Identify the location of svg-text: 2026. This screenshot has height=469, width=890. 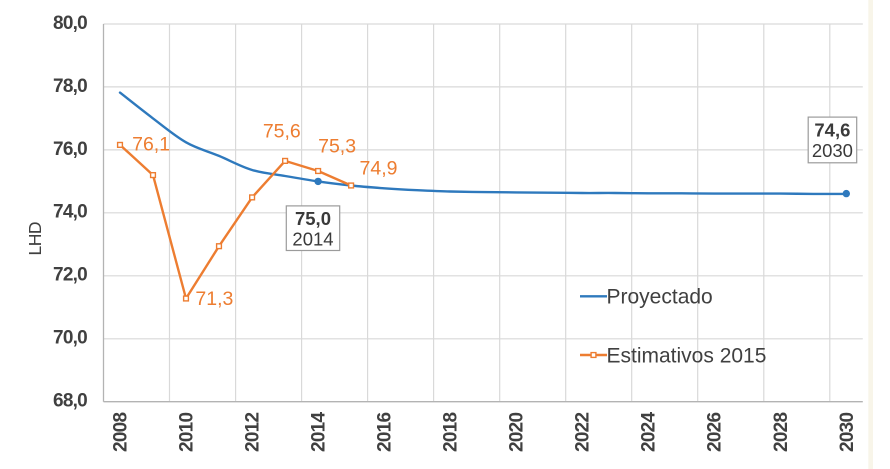
(715, 432).